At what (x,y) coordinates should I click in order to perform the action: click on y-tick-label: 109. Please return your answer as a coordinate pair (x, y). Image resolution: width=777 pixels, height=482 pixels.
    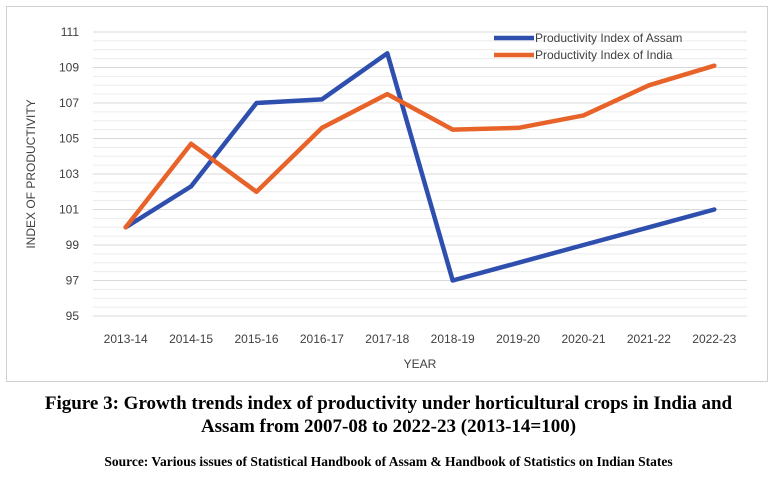
    Looking at the image, I should click on (69, 68).